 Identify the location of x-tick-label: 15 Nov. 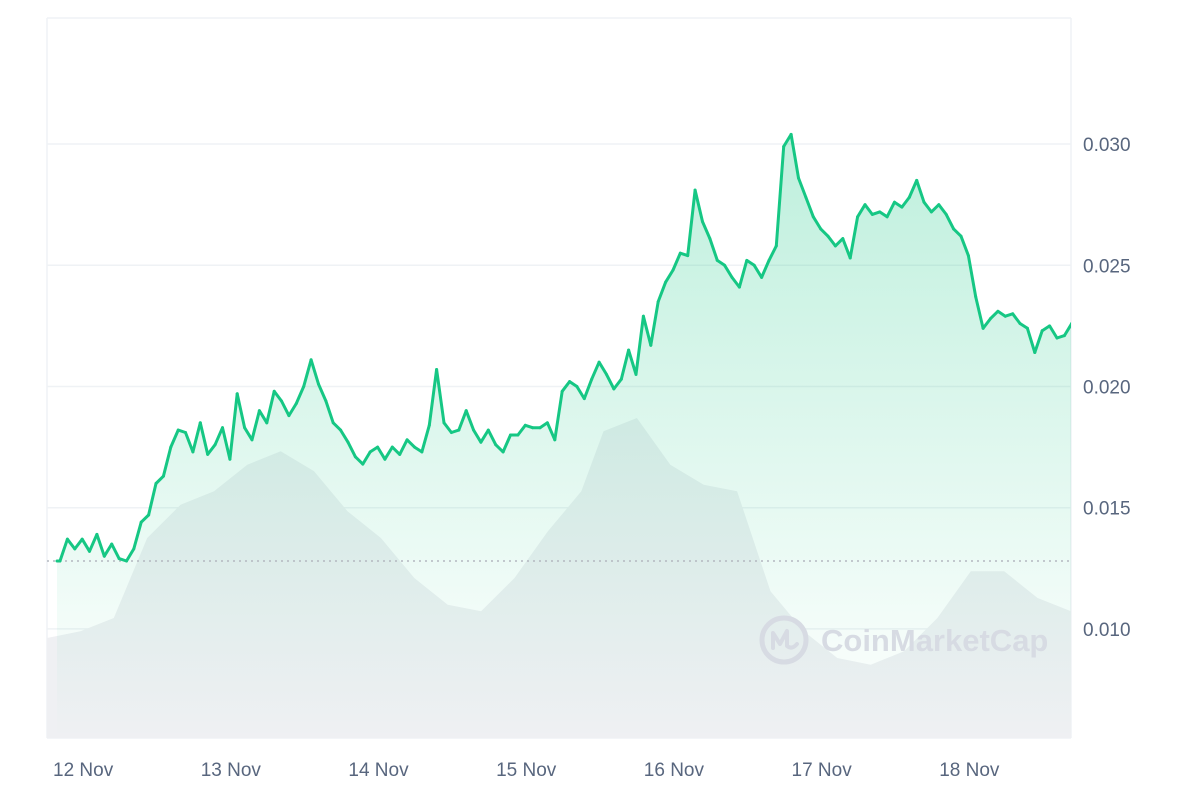
(526, 770).